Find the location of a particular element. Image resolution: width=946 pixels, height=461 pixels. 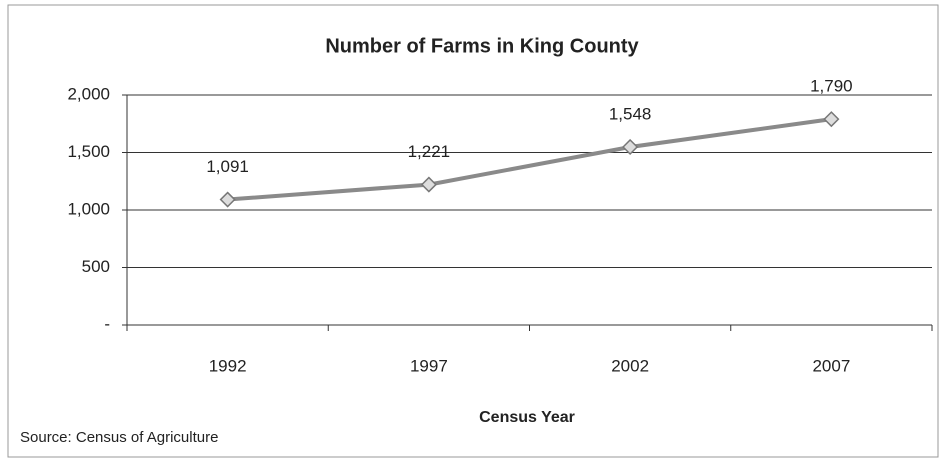

data-label: 1,548 is located at coordinates (630, 113).